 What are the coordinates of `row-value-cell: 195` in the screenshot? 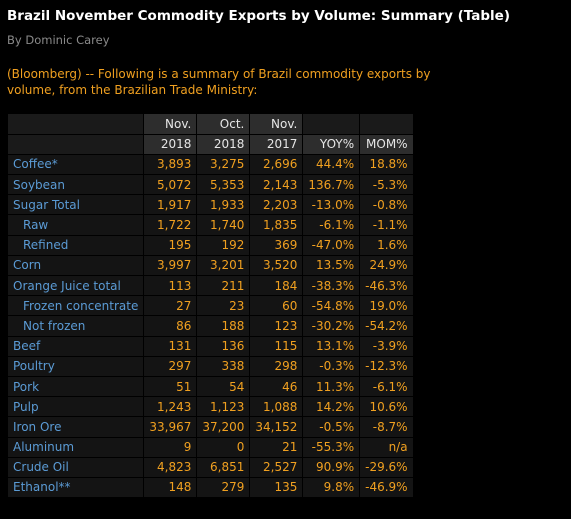 It's located at (170, 245).